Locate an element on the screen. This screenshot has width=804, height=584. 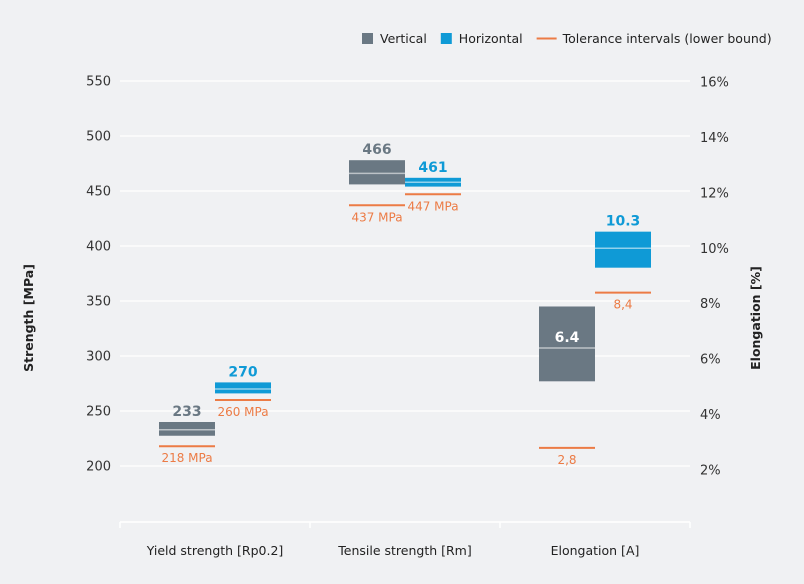
left-tick-label: 250 is located at coordinates (98, 412).